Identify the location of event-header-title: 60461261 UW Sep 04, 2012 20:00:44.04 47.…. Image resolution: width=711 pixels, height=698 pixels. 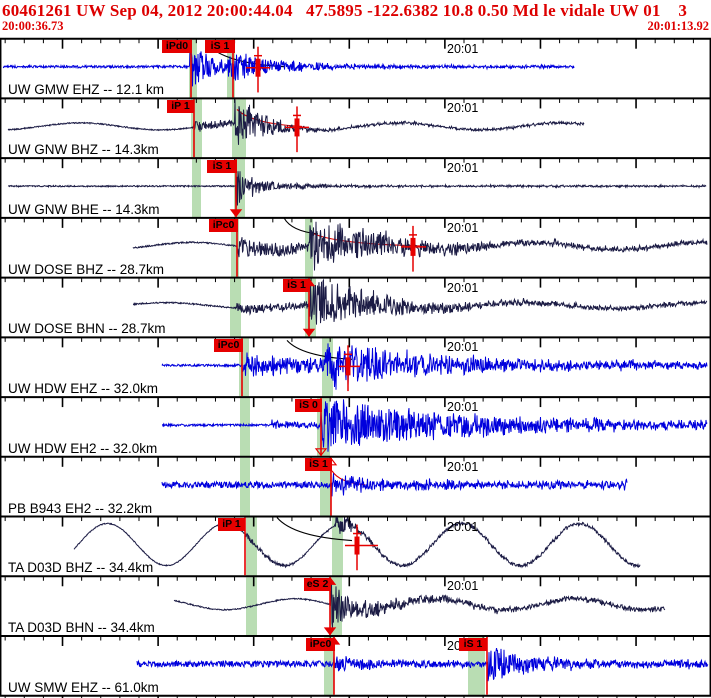
(345, 10).